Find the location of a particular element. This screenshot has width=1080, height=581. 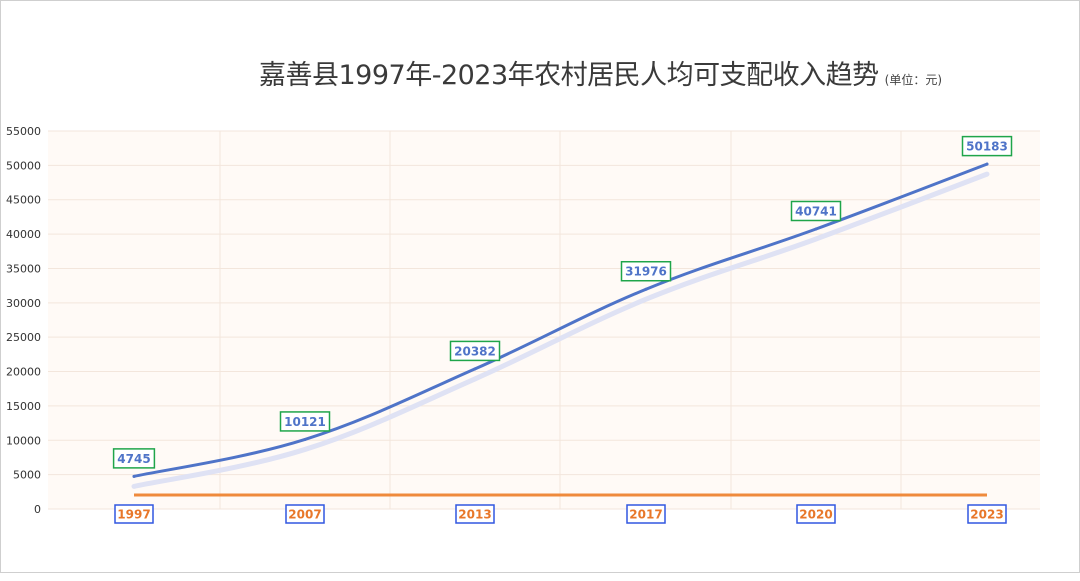

y-tick-label: 10000 is located at coordinates (23, 440).